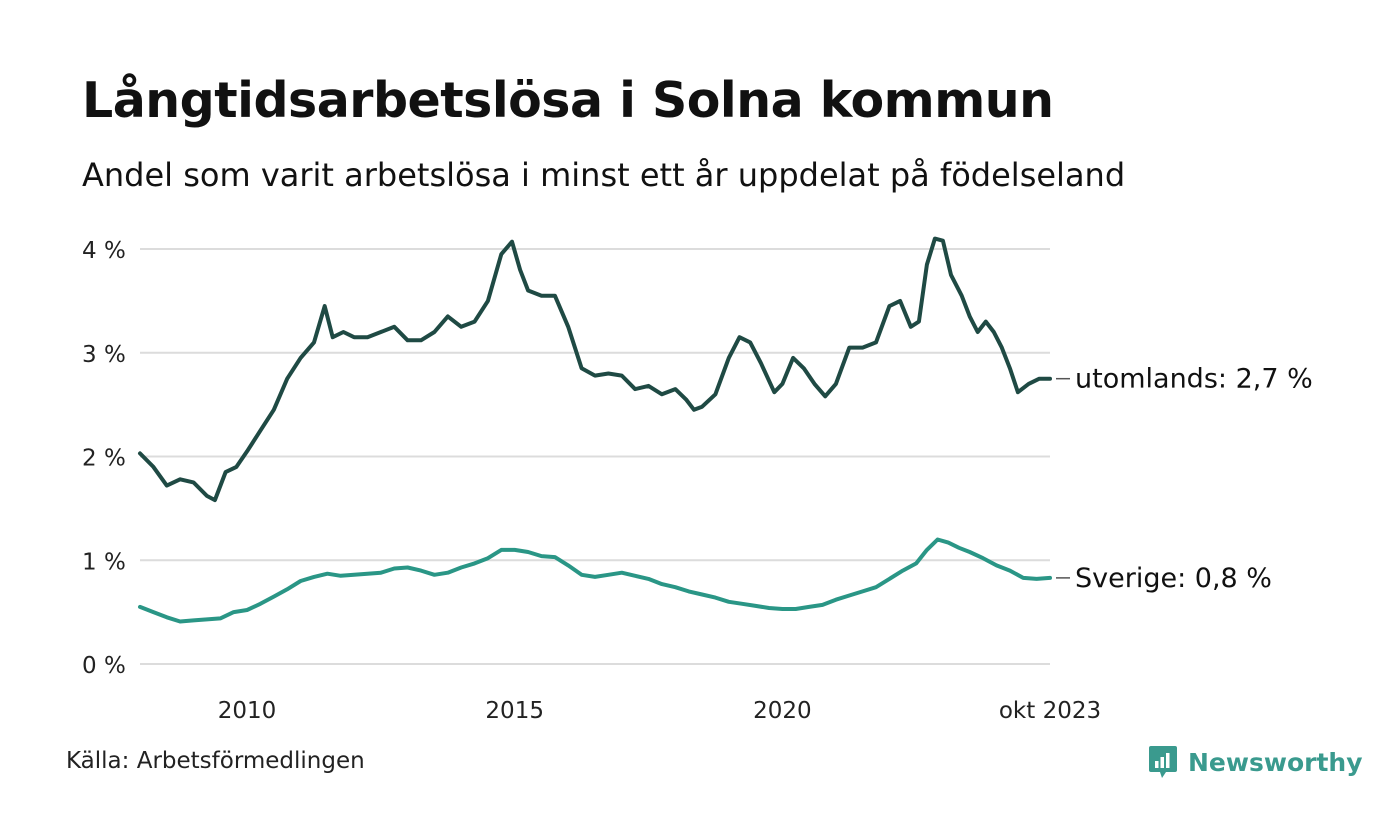 The width and height of the screenshot is (1400, 840). I want to click on x-tick-label: okt 2023, so click(1050, 711).